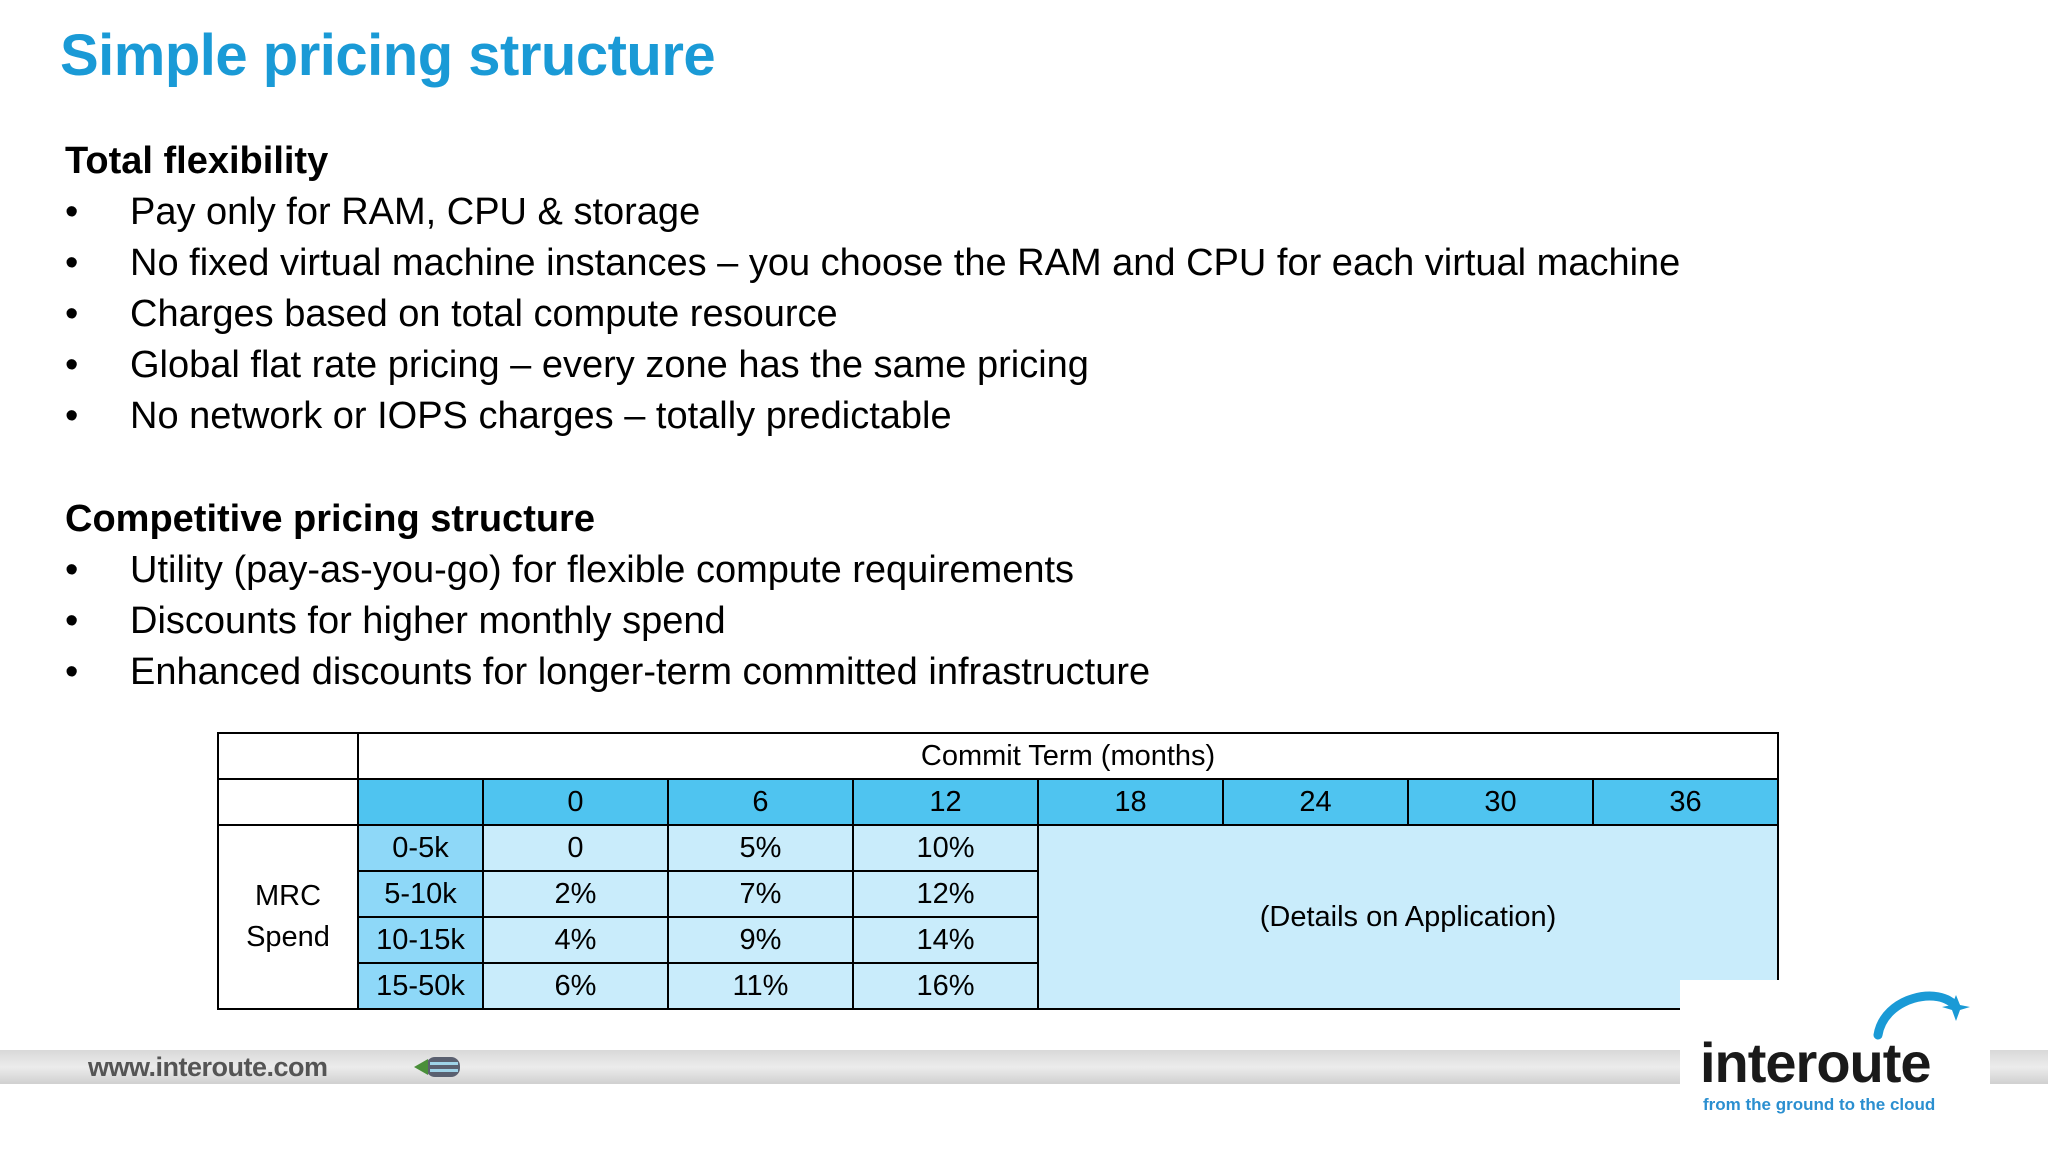 This screenshot has width=2048, height=1152. What do you see at coordinates (420, 986) in the screenshot?
I see `spend-band-cell: 15-50k` at bounding box center [420, 986].